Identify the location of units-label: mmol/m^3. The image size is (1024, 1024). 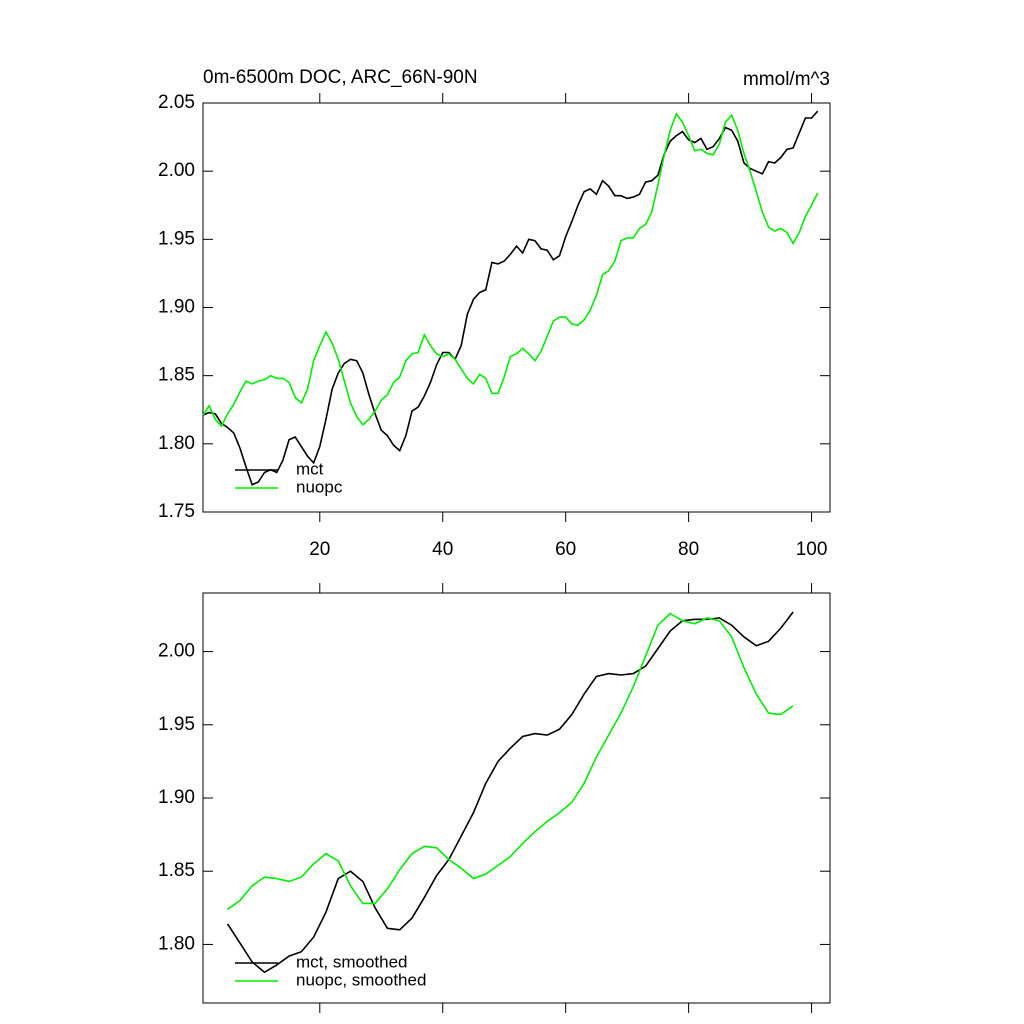
(786, 79).